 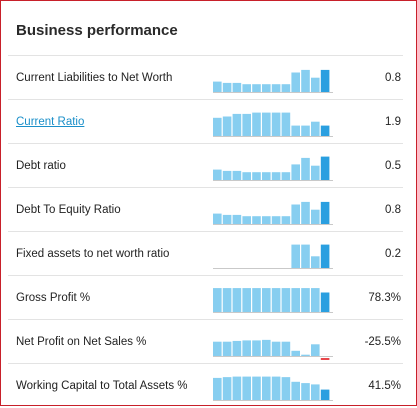 I want to click on sparkline-bar-negative, so click(x=325, y=359).